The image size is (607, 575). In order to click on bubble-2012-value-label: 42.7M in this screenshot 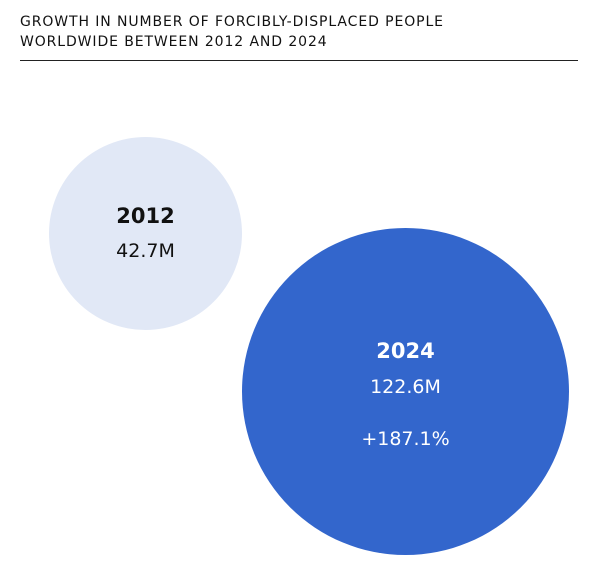, I will do `click(145, 251)`.